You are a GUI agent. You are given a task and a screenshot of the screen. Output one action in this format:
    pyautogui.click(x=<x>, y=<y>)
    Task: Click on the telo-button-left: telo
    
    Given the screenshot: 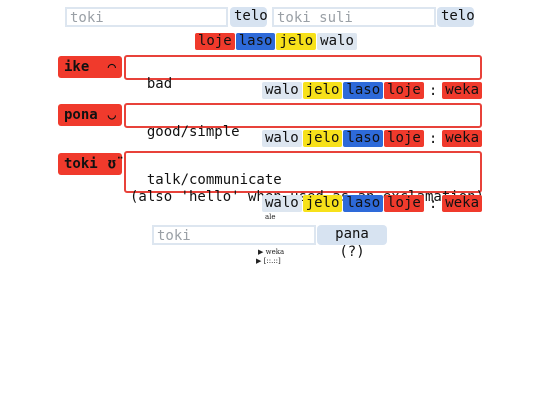 What is the action you would take?
    pyautogui.click(x=249, y=17)
    